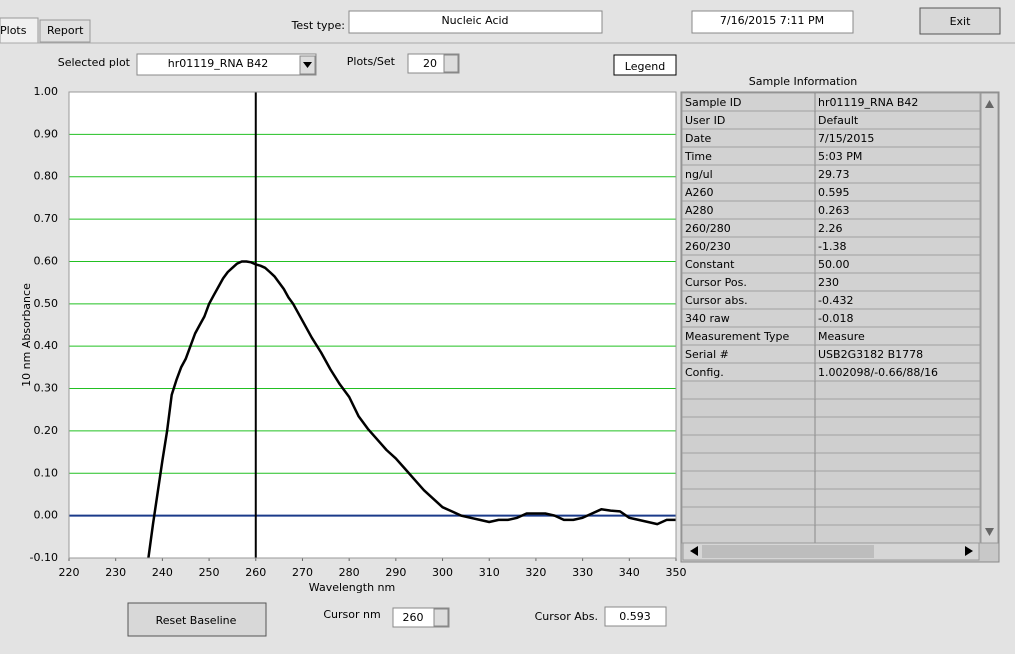 The height and width of the screenshot is (654, 1015). I want to click on x-axis-label: Wavelength nm, so click(352, 587).